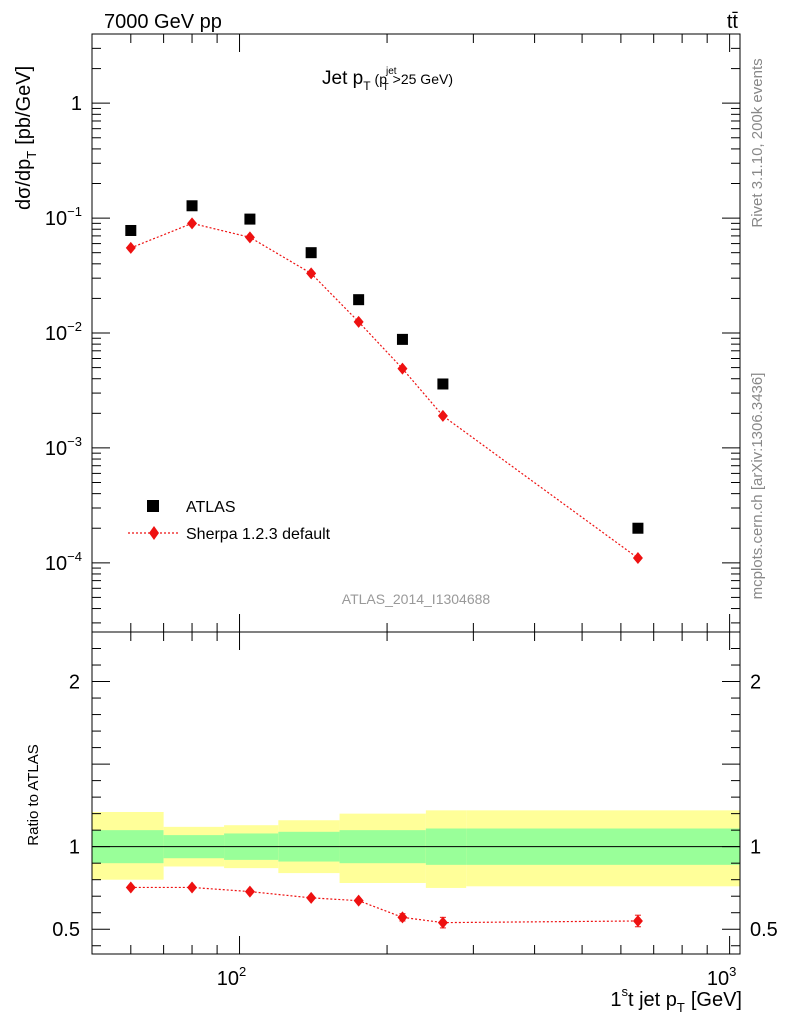 The width and height of the screenshot is (786, 1024). Describe the element at coordinates (721, 977) in the screenshot. I see `x-tick-label: 10³` at that location.